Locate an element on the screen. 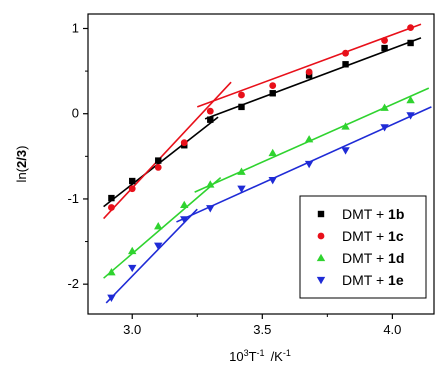  y-axis-title: ln(2/3) is located at coordinates (21, 164).